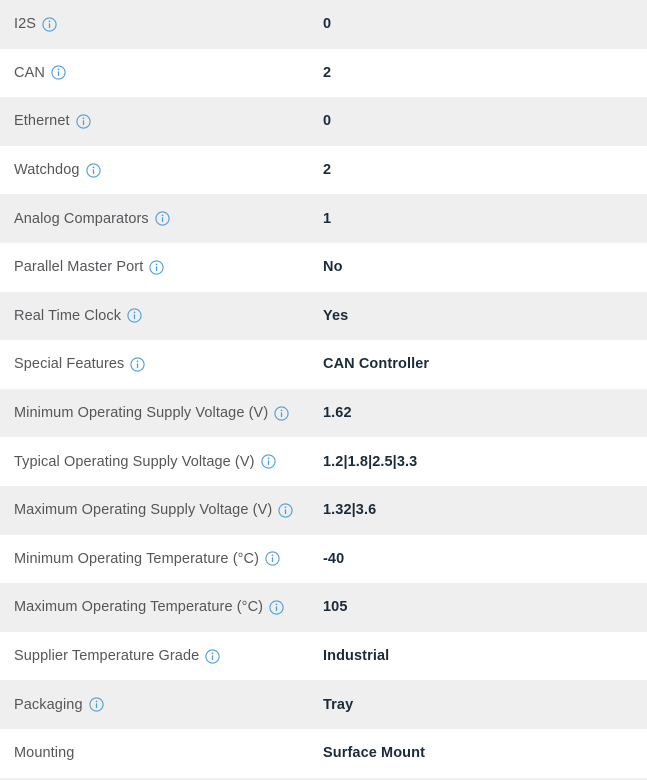 The width and height of the screenshot is (647, 780). I want to click on table-row: I2S 0, so click(323, 24).